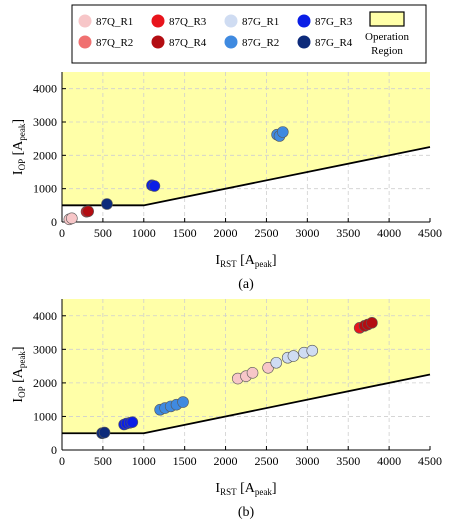 The width and height of the screenshot is (449, 525). I want to click on legend-label-87q_r2: 87Q_R2, so click(114, 43).